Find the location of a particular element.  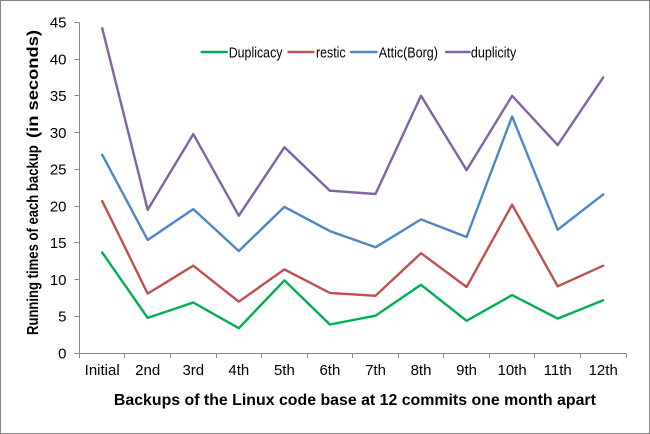

svg-text: 45 is located at coordinates (58, 23).